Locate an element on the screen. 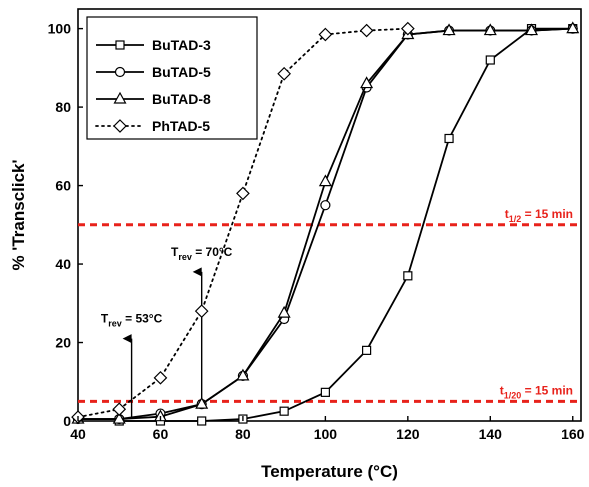  x-tick-label: 40 is located at coordinates (78, 434).